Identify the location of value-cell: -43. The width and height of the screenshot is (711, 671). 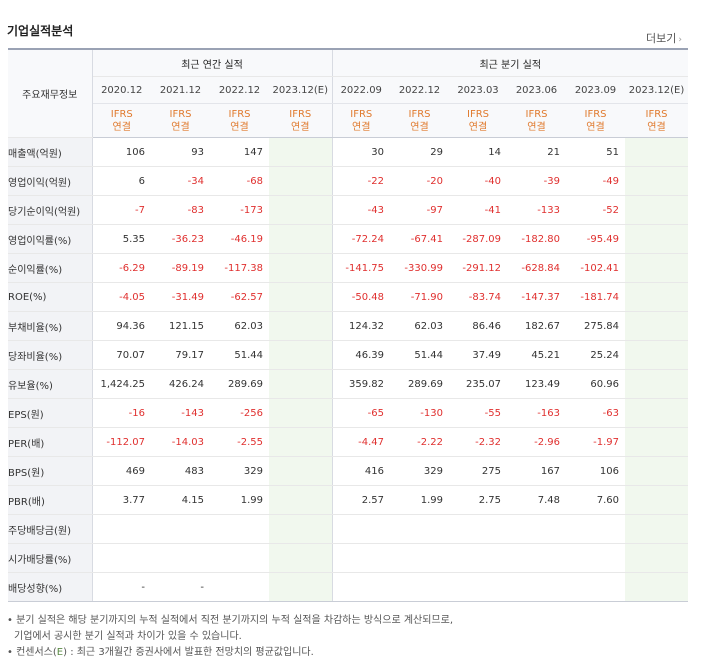
(361, 210).